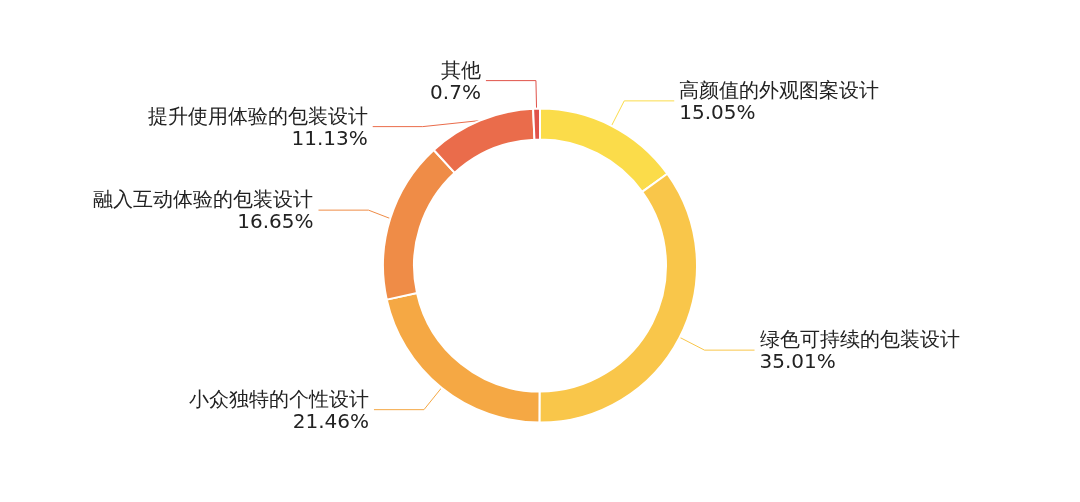  Describe the element at coordinates (797, 361) in the screenshot. I see `data-label: 35.01%` at that location.